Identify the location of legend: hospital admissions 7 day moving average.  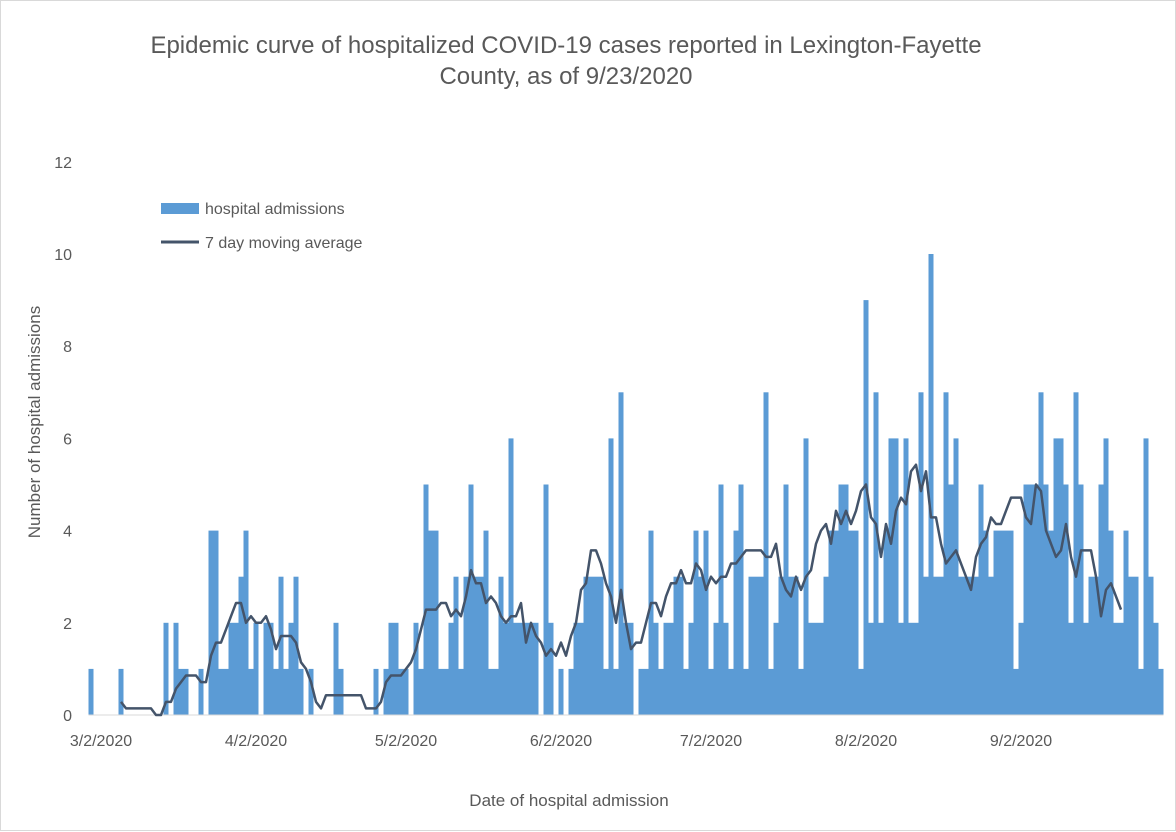
(262, 226).